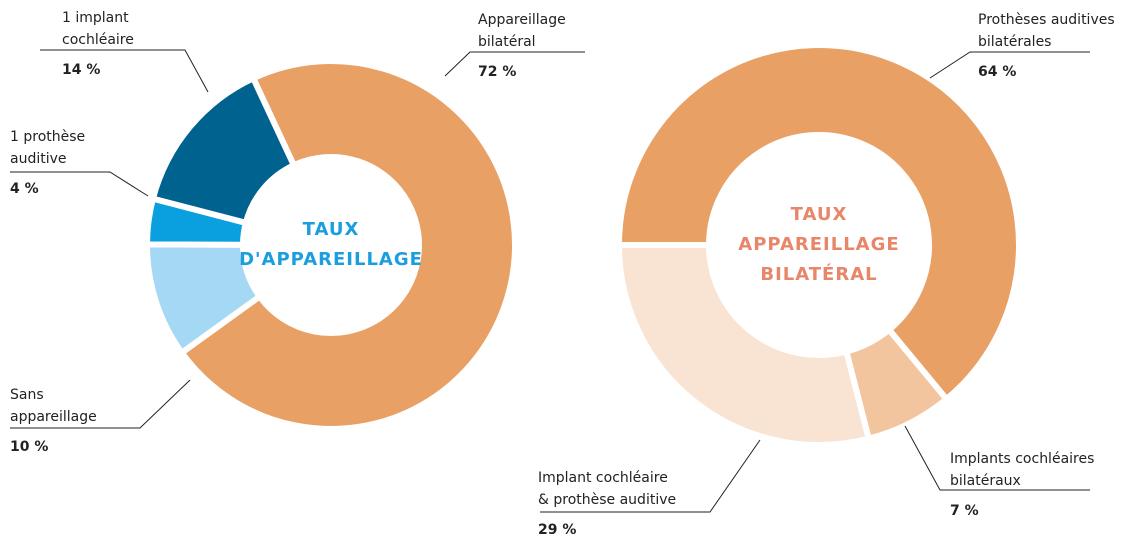  What do you see at coordinates (95, 18) in the screenshot?
I see `segment-label: 1 implant` at bounding box center [95, 18].